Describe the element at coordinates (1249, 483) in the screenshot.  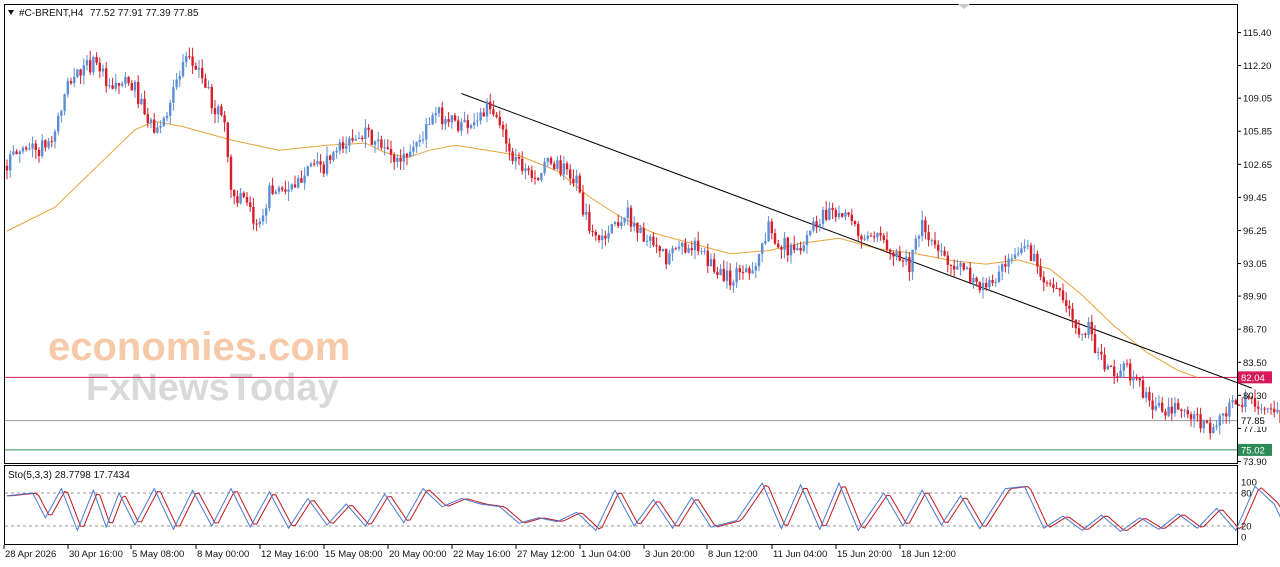
I see `stochastic-tick-label: 100` at that location.